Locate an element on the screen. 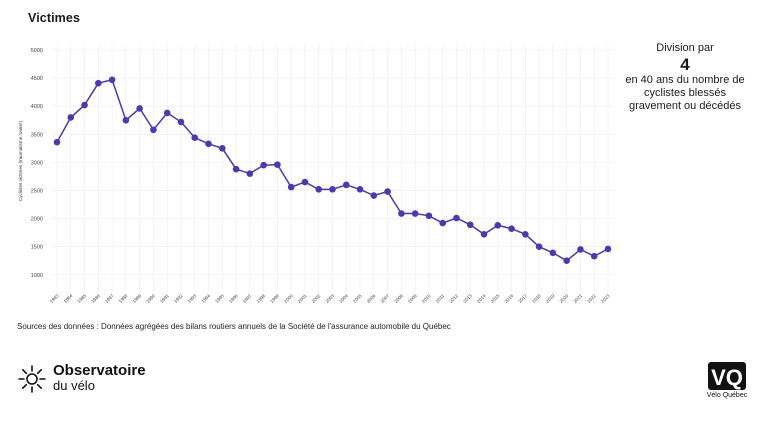  x-tick-label: 1986 is located at coordinates (95, 298).